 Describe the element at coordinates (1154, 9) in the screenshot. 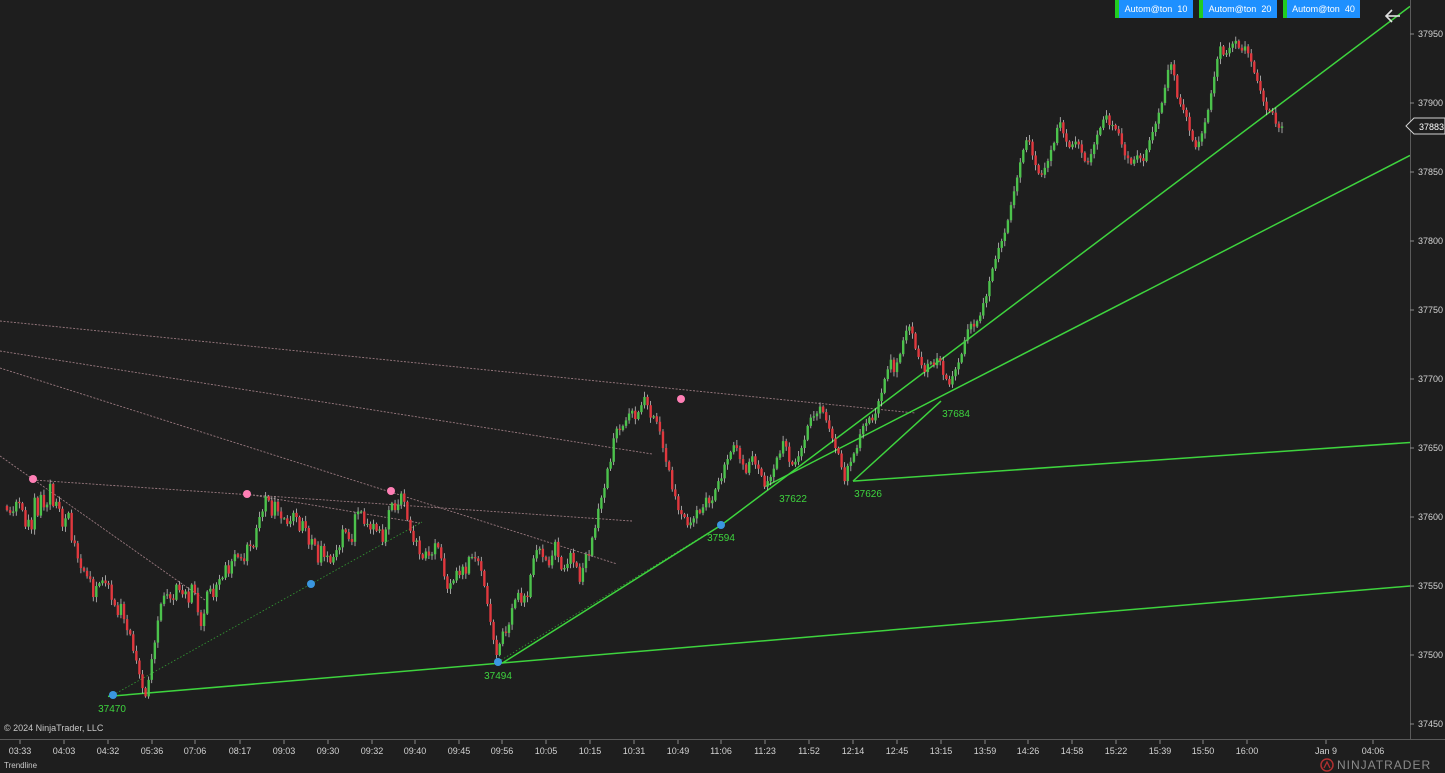

I see `automaton-10-button: Autom@ton 10` at that location.